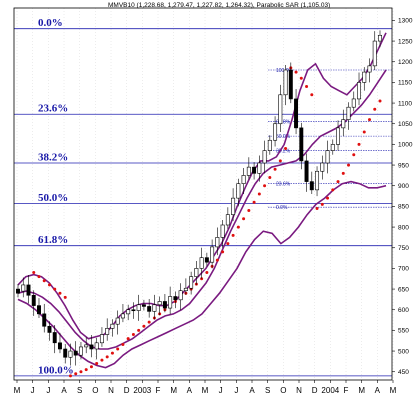 This screenshot has width=420, height=400. What do you see at coordinates (53, 240) in the screenshot?
I see `fib-label: 61.8%` at bounding box center [53, 240].